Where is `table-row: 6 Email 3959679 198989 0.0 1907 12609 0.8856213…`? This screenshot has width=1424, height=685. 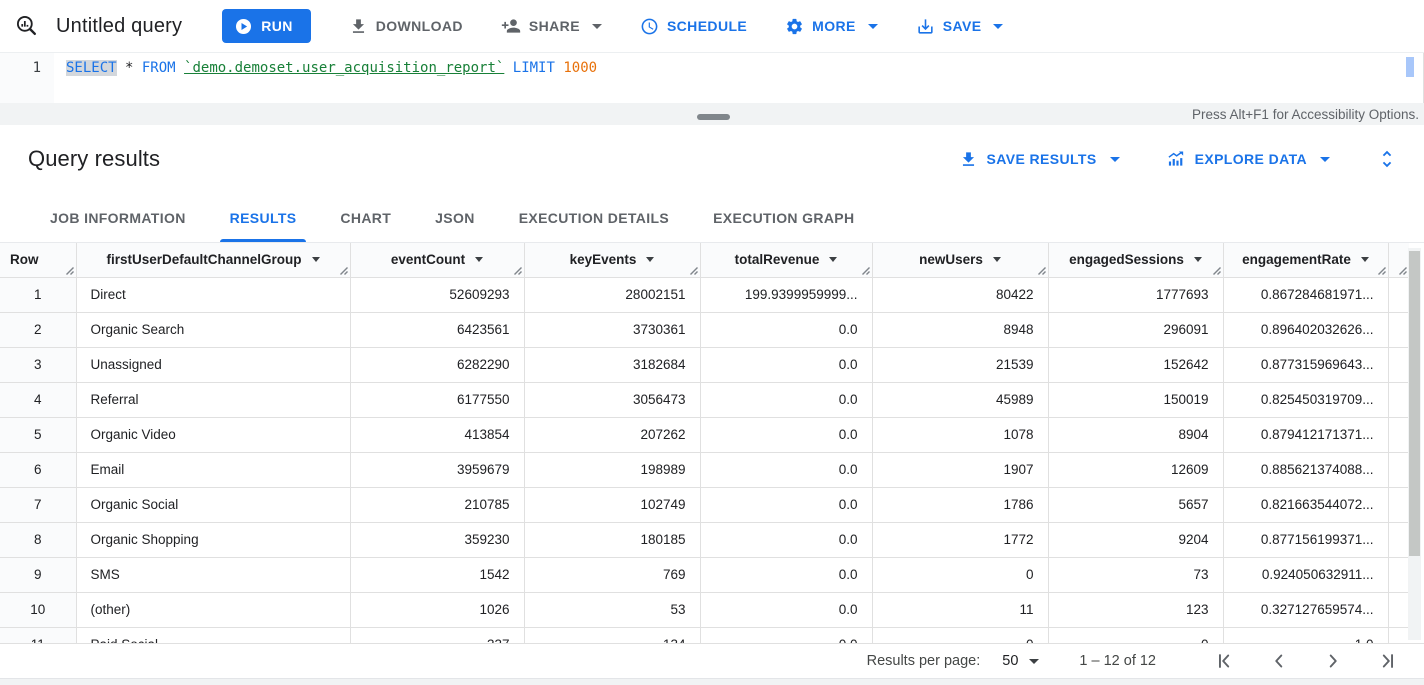
table-row: 6 Email 3959679 198989 0.0 1907 12609 0.8856213… is located at coordinates (704, 469).